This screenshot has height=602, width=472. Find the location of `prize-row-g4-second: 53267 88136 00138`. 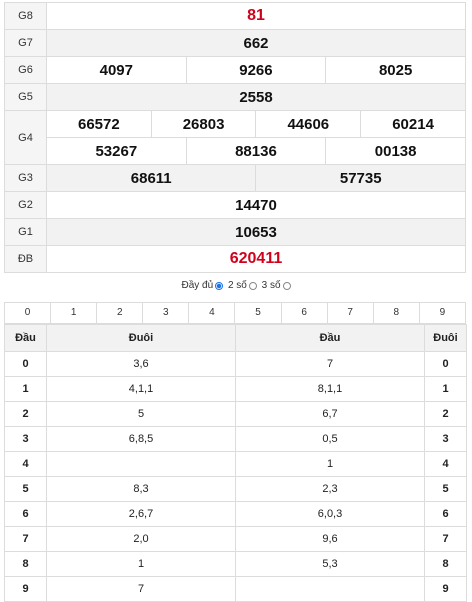

prize-row-g4-second: 53267 88136 00138 is located at coordinates (235, 151).